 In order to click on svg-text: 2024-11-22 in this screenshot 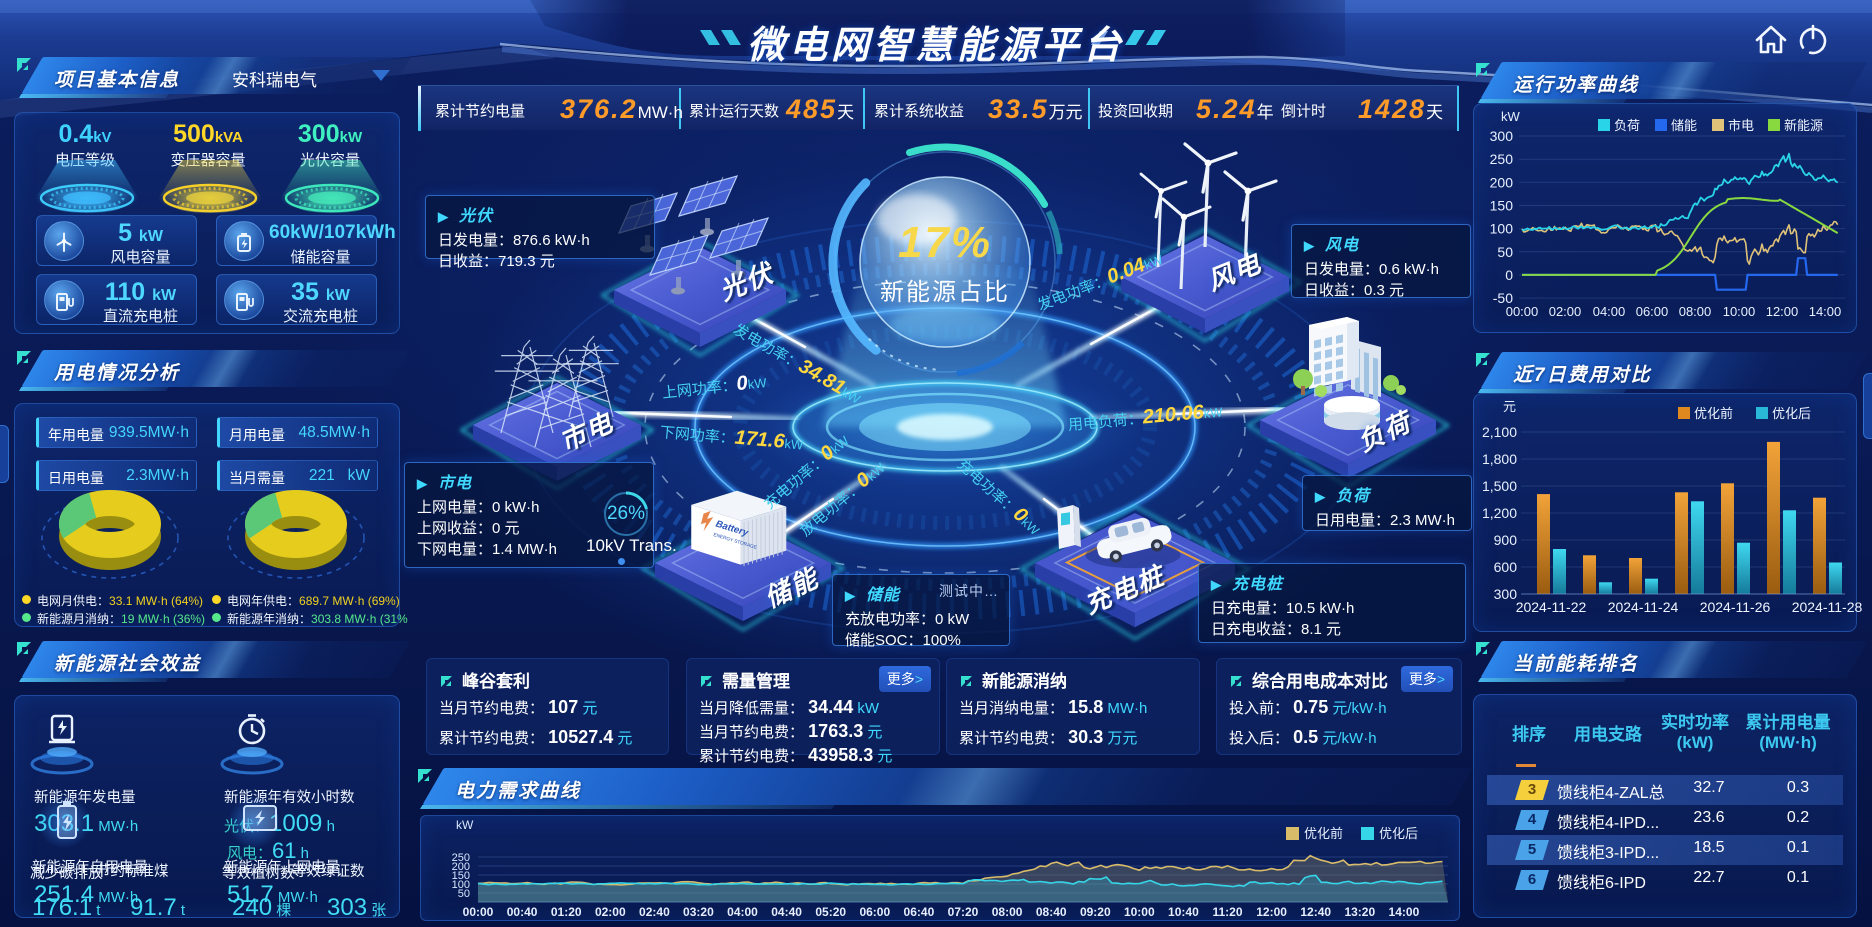, I will do `click(1551, 607)`.